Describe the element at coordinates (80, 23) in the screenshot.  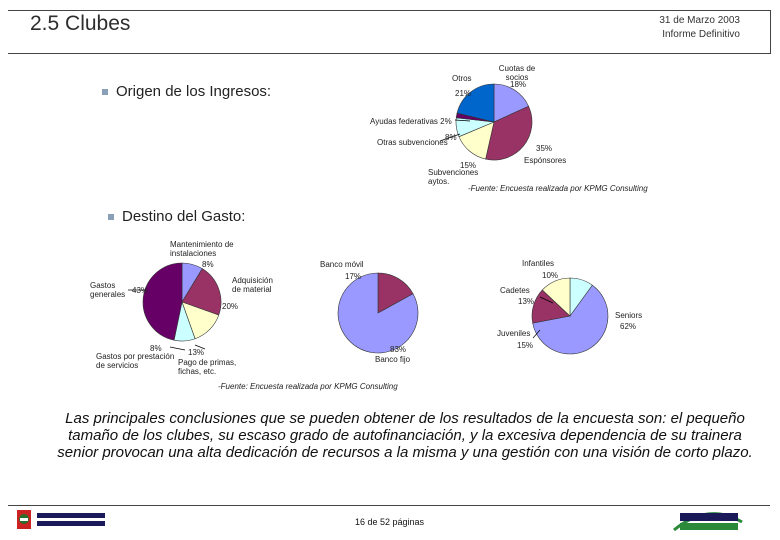
I see `page-title: 2.5 Clubes` at that location.